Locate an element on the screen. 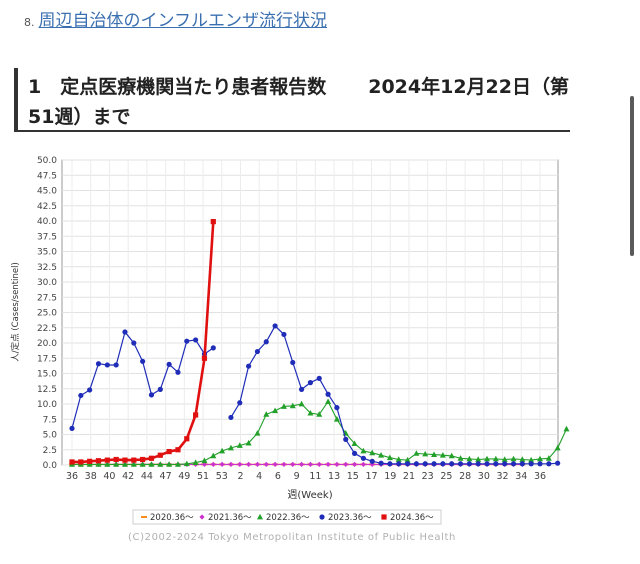 This screenshot has width=640, height=564. legend-label: 2021.36～ is located at coordinates (230, 518).